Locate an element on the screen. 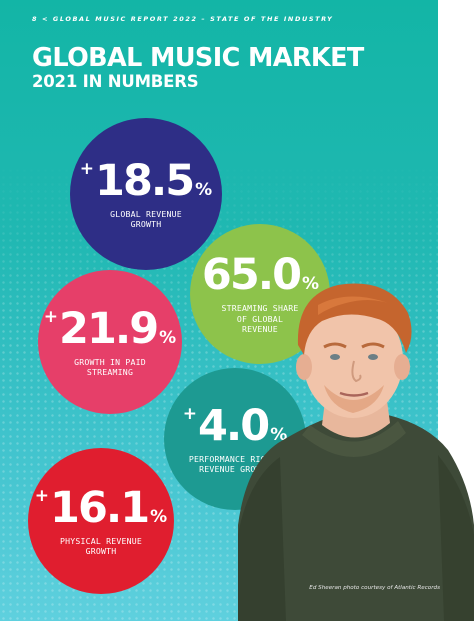  stat-value: 65.0 % is located at coordinates (260, 275).